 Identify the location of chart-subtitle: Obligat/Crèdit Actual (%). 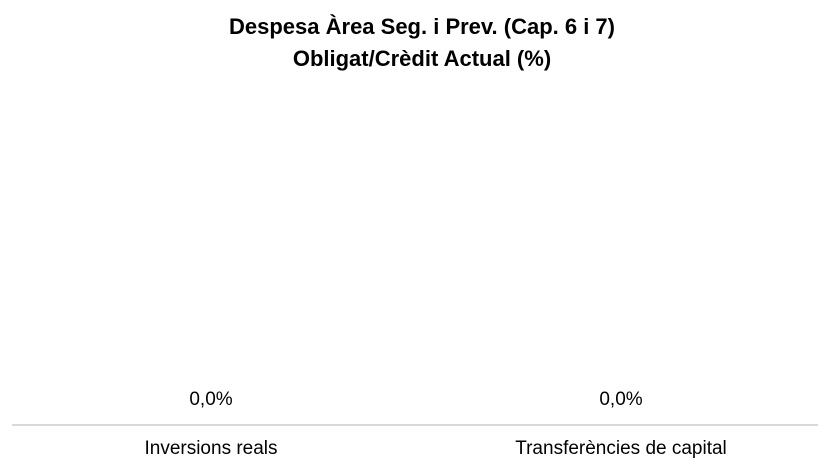
(422, 58).